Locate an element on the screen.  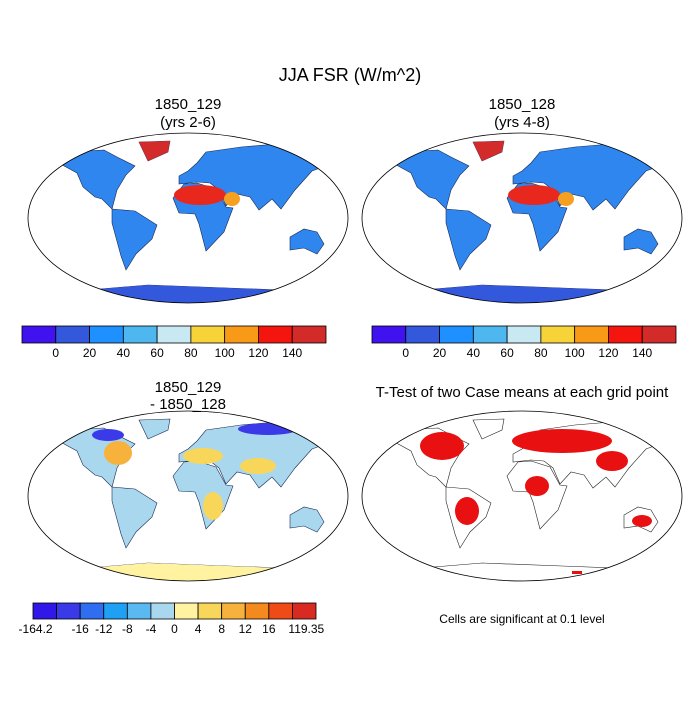
colorbar-label: -4 is located at coordinates (151, 629).